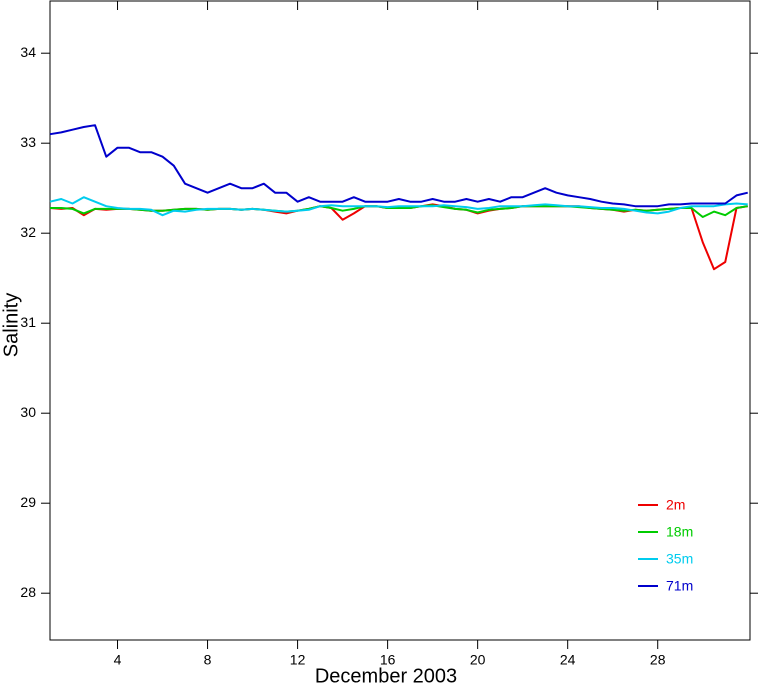 The width and height of the screenshot is (758, 686). I want to click on legend-label: 18m, so click(679, 532).